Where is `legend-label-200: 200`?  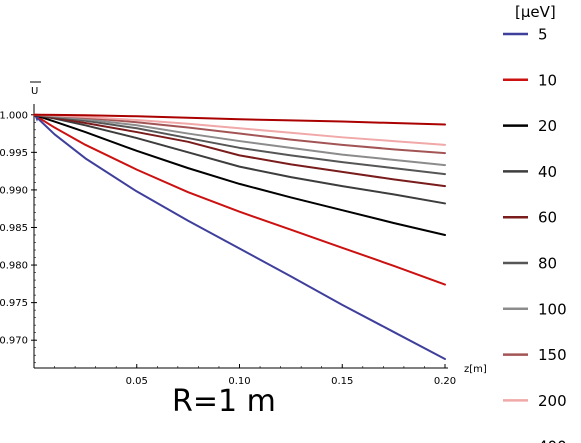
legend-label-200: 200 is located at coordinates (552, 401).